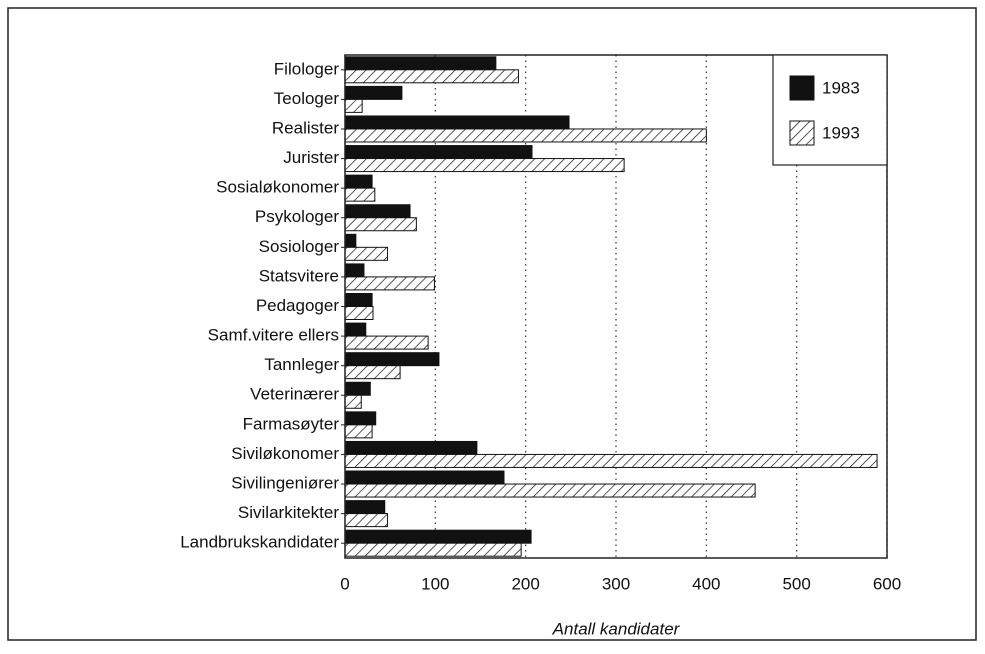 The height and width of the screenshot is (654, 985). What do you see at coordinates (291, 423) in the screenshot?
I see `y-tick-label: Farmasøyter` at bounding box center [291, 423].